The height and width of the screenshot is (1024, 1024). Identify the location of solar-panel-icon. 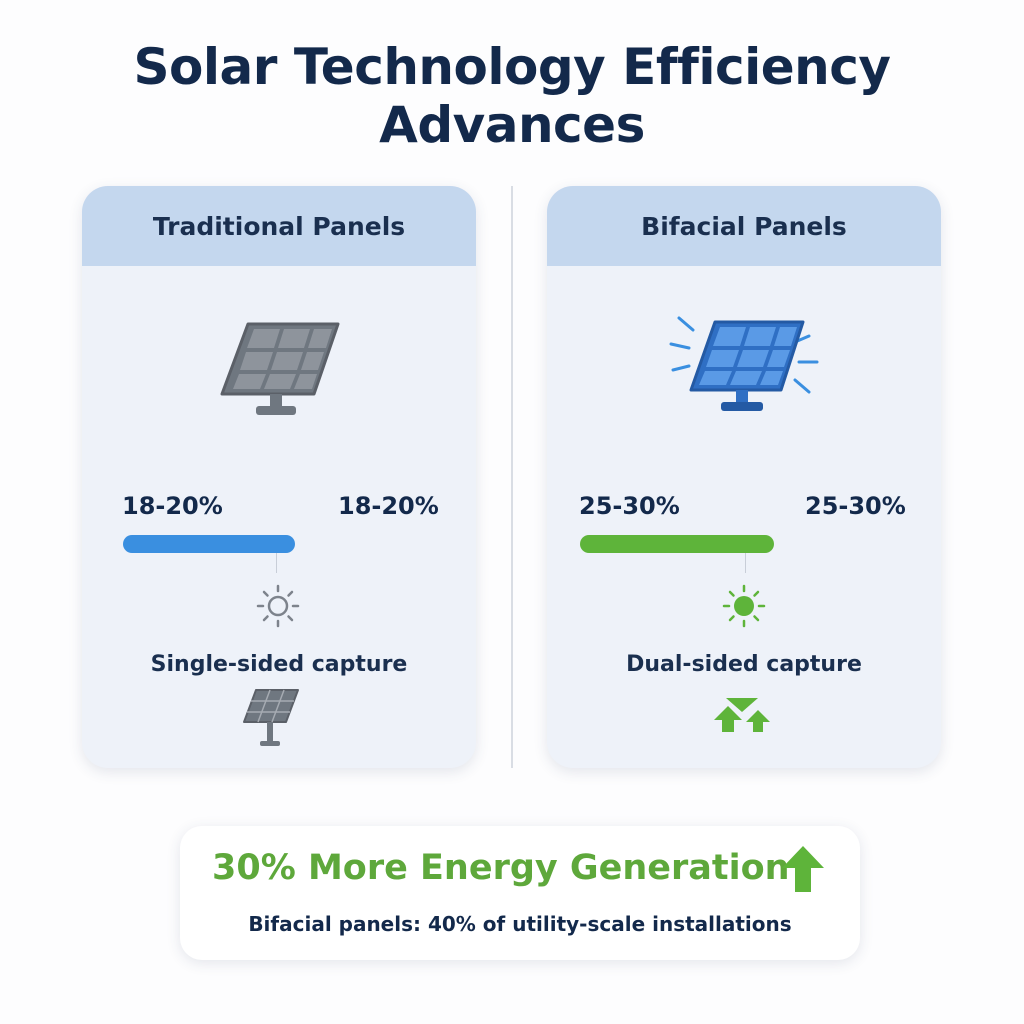
(279, 370).